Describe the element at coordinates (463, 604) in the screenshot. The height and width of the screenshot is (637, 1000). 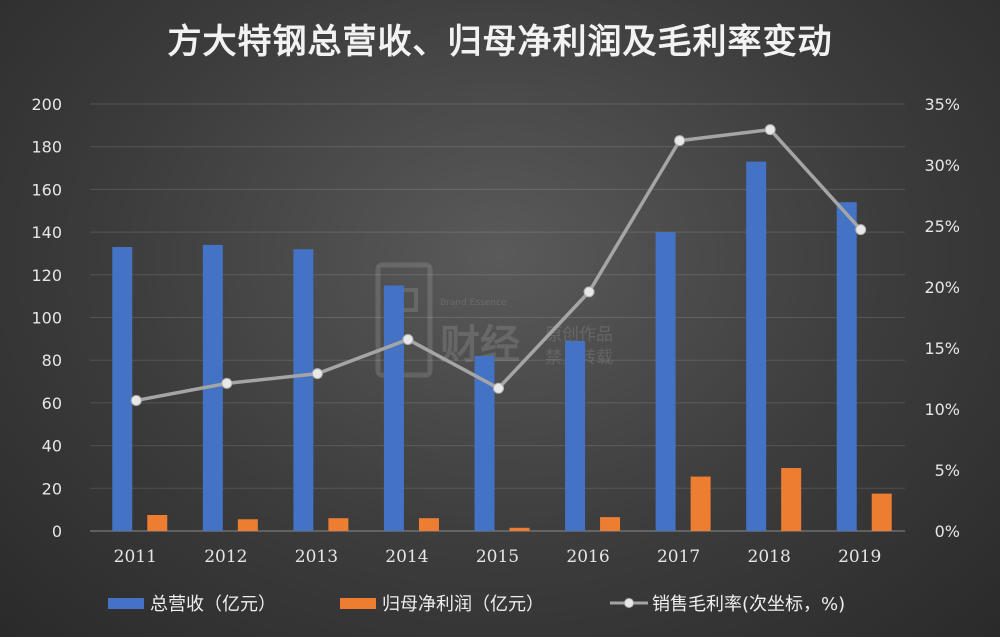
I see `legend-label: 归母净利润（亿元）` at that location.